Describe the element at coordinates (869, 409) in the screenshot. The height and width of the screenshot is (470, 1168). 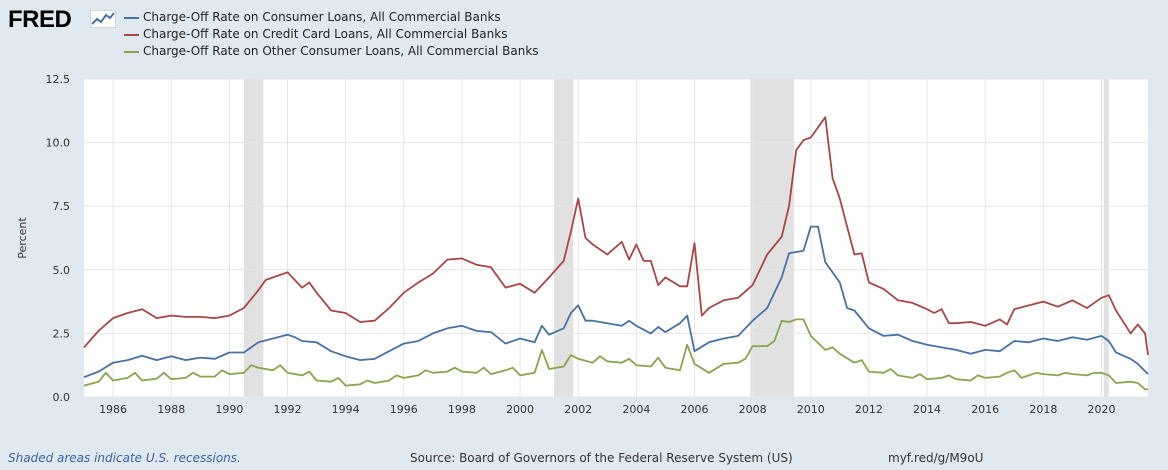
I see `x-tick-label: 2012` at that location.